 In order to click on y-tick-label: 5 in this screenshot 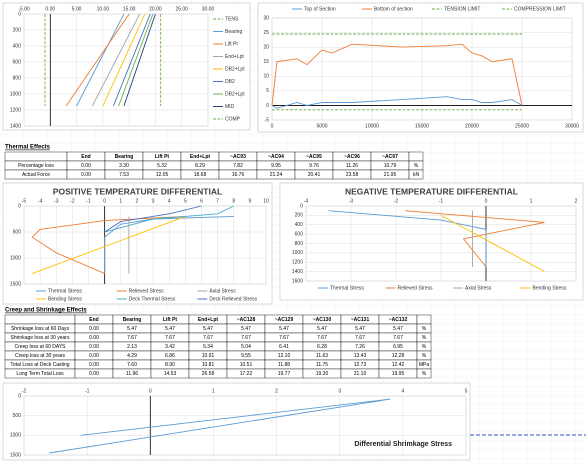, I will do `click(267, 91)`.